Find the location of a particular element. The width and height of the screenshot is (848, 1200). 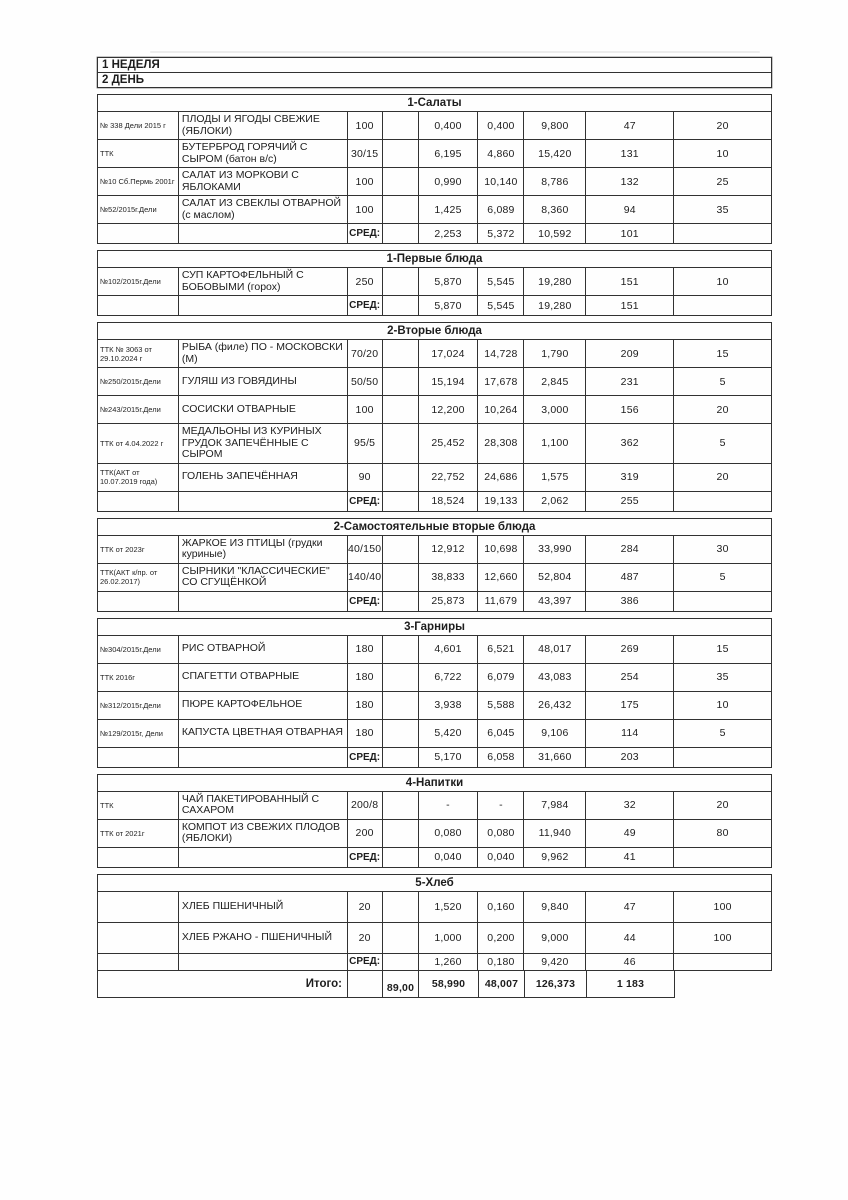

average-row: СРЕД: 18,524 19,133 2,062 255 is located at coordinates (435, 501).